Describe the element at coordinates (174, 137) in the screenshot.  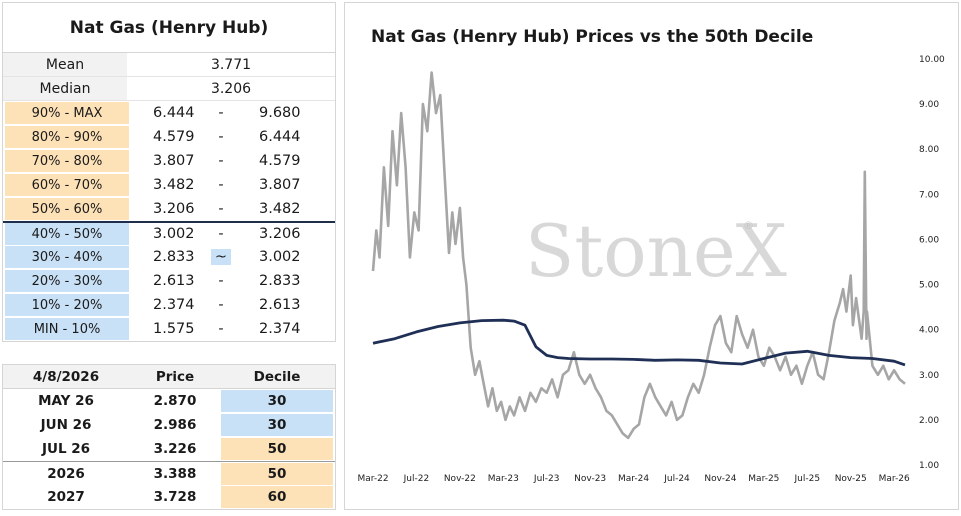
I see `decile-low: 4.579` at that location.